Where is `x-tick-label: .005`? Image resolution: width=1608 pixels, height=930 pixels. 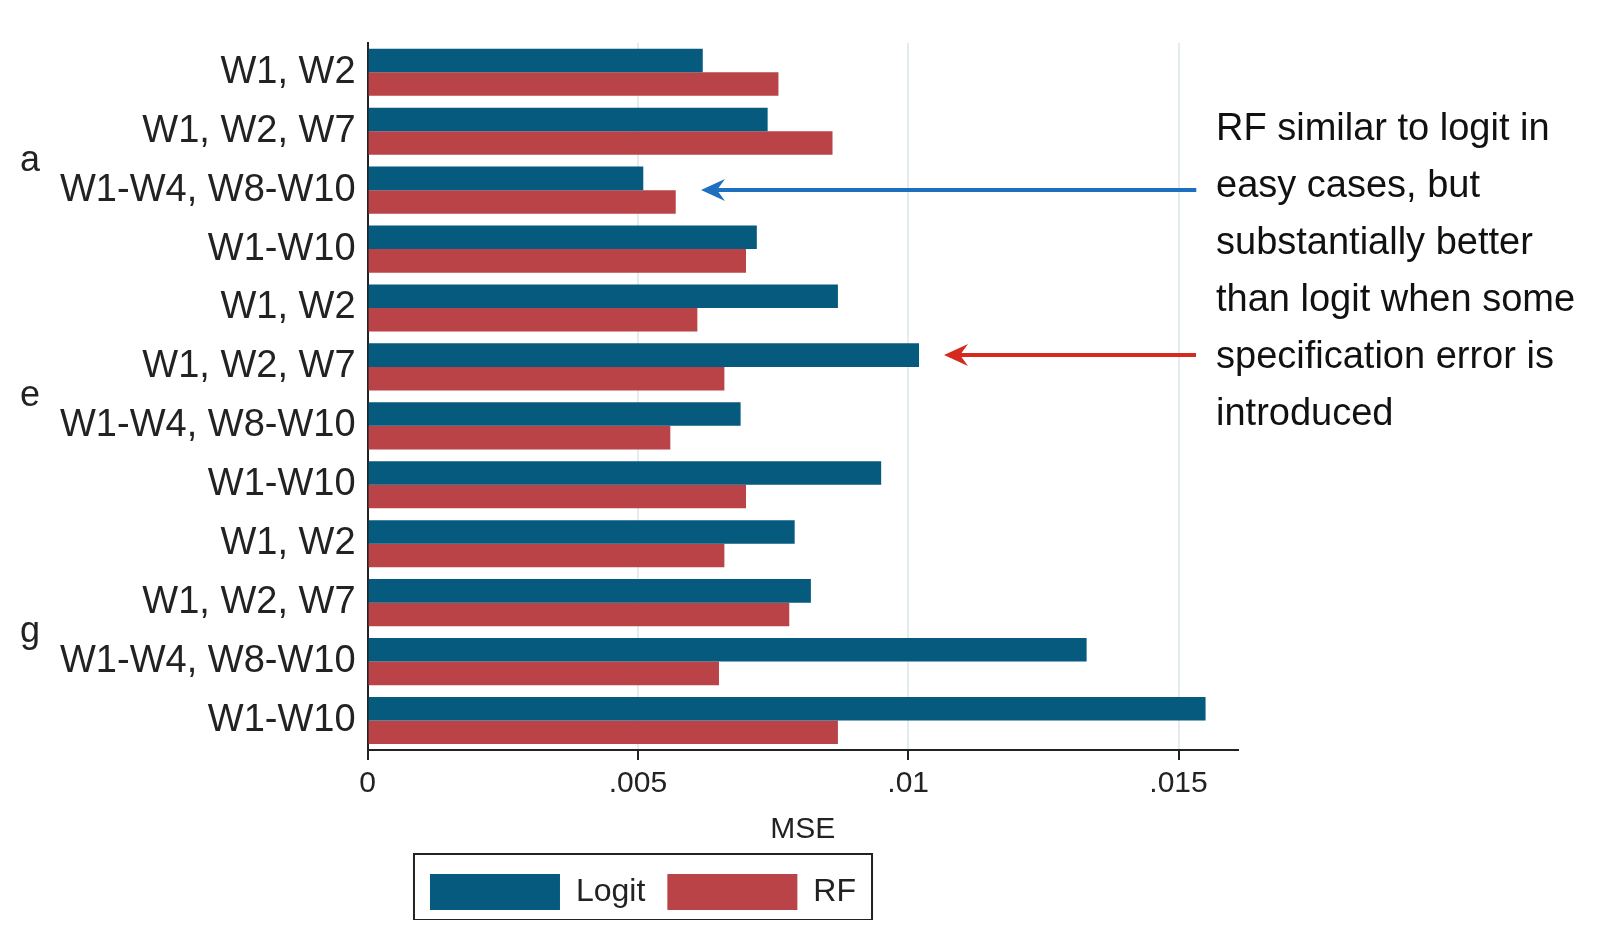 x-tick-label: .005 is located at coordinates (638, 782).